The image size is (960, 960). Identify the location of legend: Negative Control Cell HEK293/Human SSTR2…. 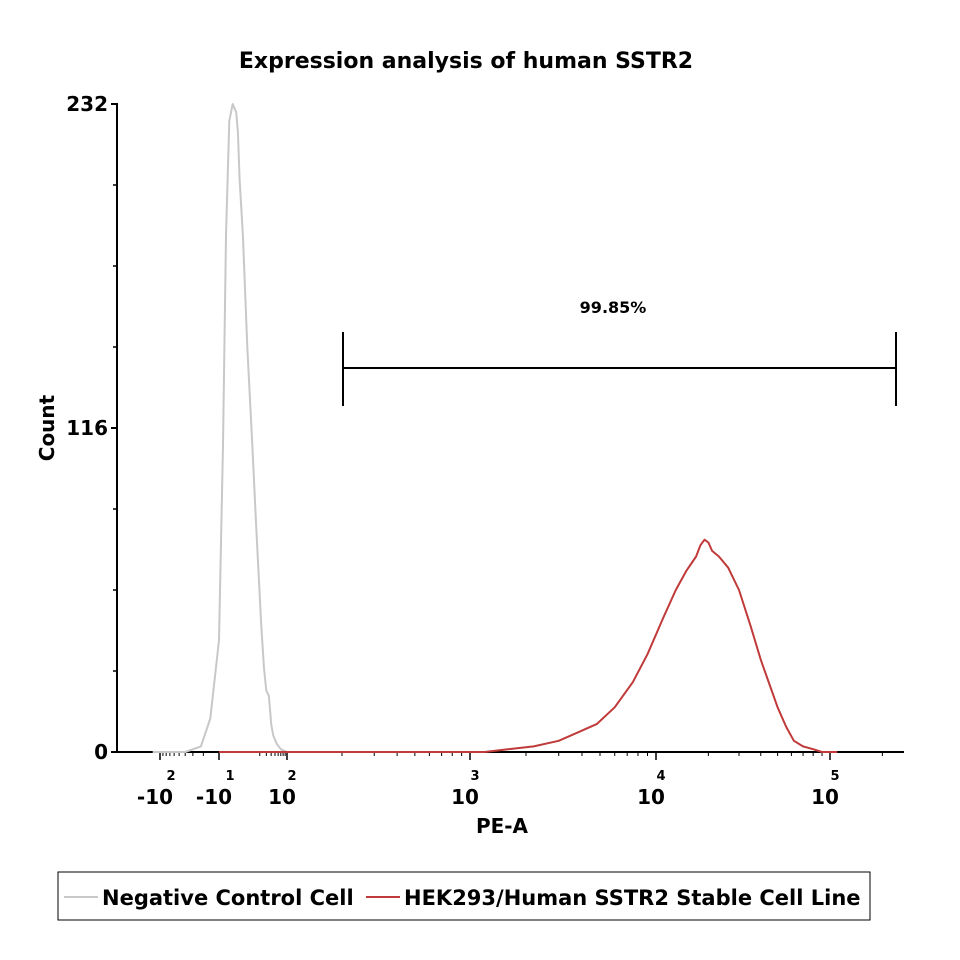
(464, 896).